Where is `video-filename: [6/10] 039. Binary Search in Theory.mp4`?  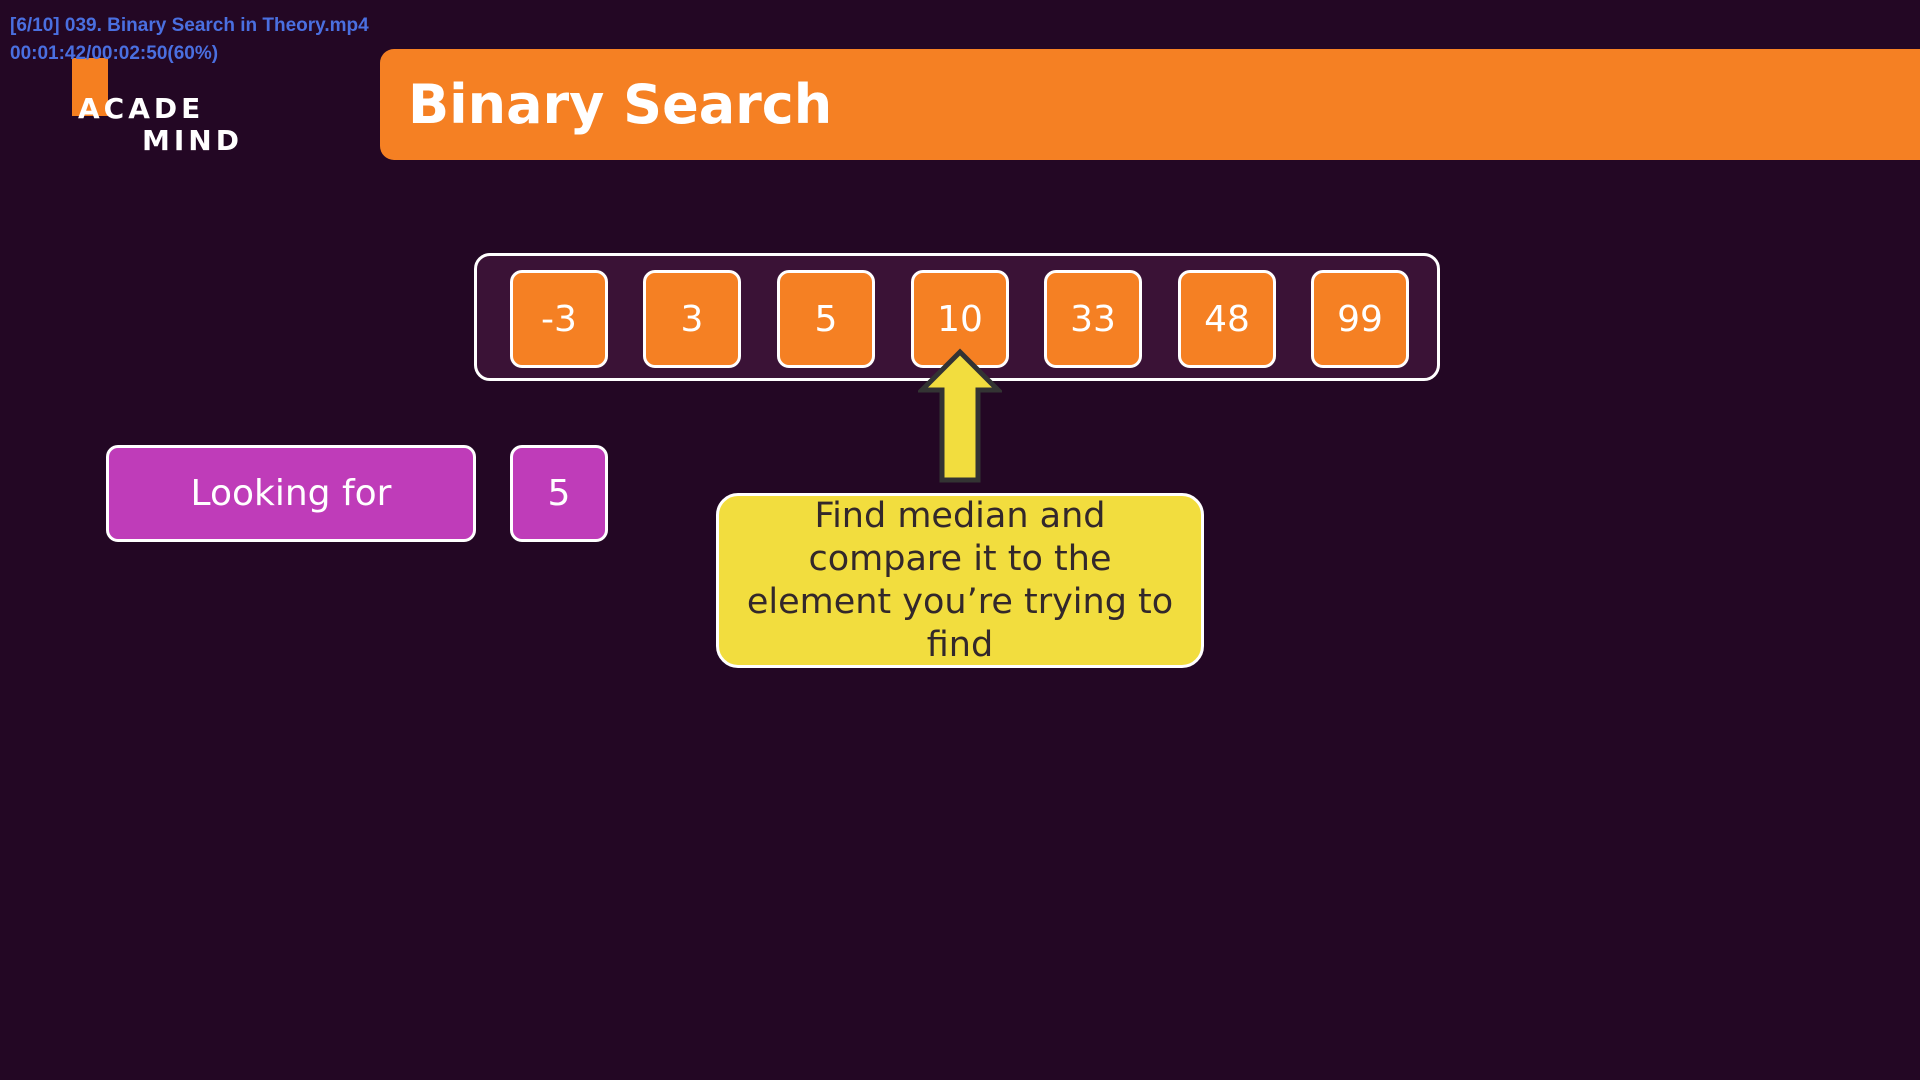
video-filename: [6/10] 039. Binary Search in Theory.mp4 is located at coordinates (189, 25).